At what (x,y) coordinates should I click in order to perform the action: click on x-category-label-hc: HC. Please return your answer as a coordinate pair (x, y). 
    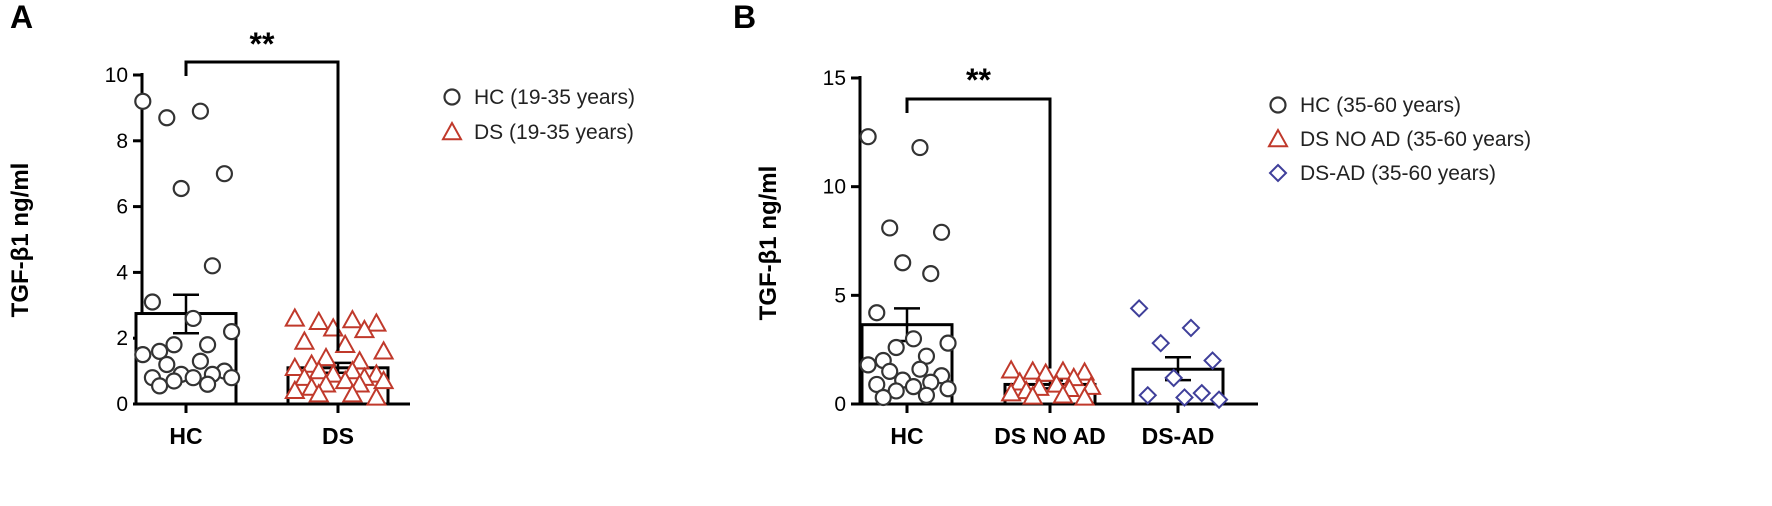
    Looking at the image, I should click on (185, 436).